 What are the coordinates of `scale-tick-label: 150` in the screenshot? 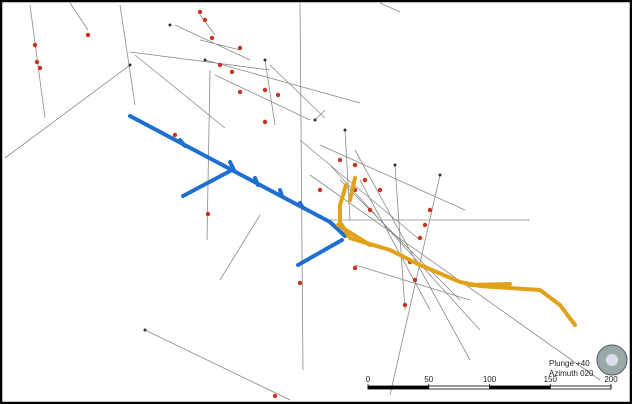 It's located at (551, 379).